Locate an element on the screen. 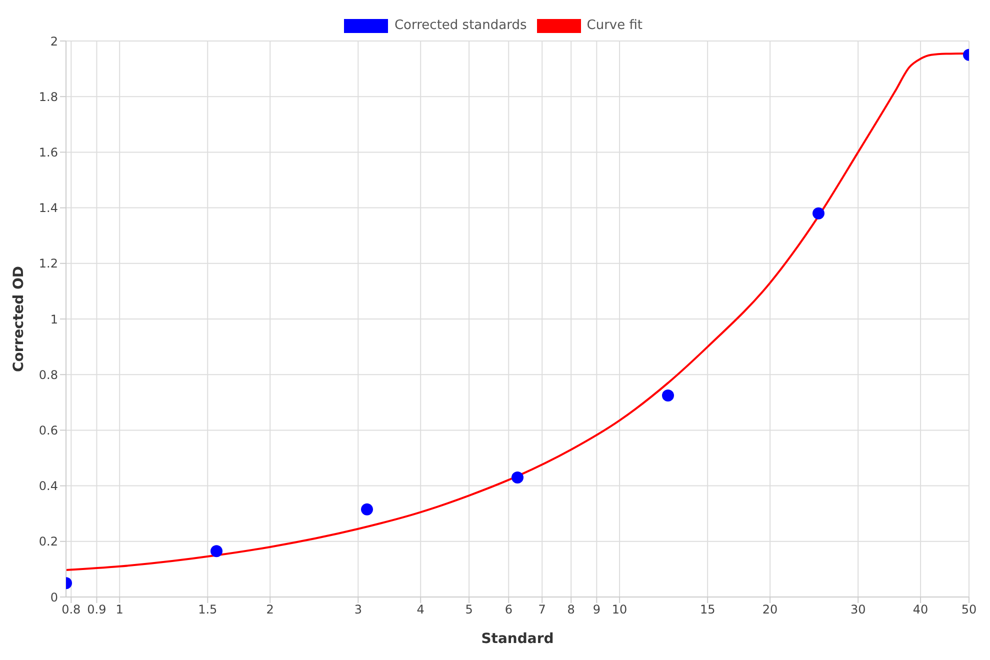 The height and width of the screenshot is (660, 990). x-tick-label: 7 is located at coordinates (542, 609).